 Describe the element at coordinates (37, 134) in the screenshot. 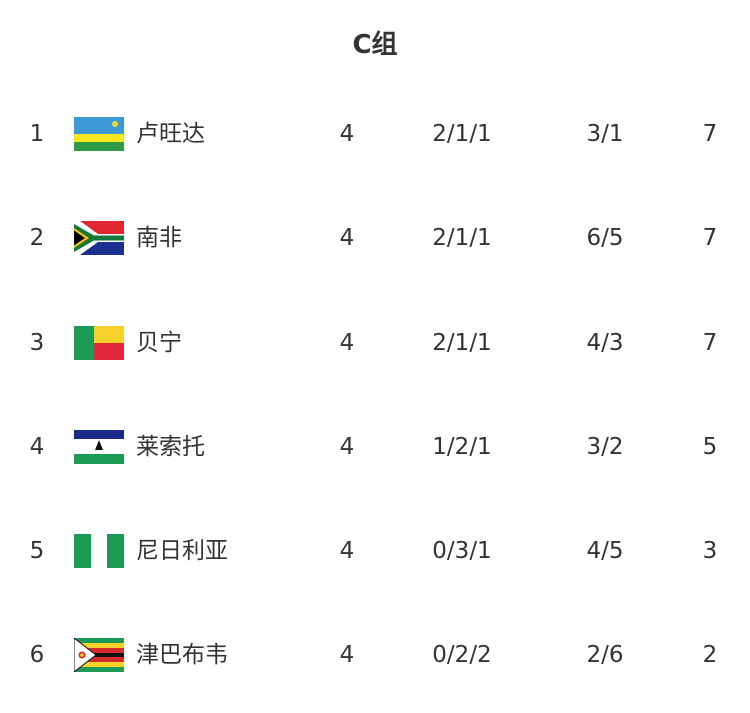

I see `rank-cell: 1` at that location.